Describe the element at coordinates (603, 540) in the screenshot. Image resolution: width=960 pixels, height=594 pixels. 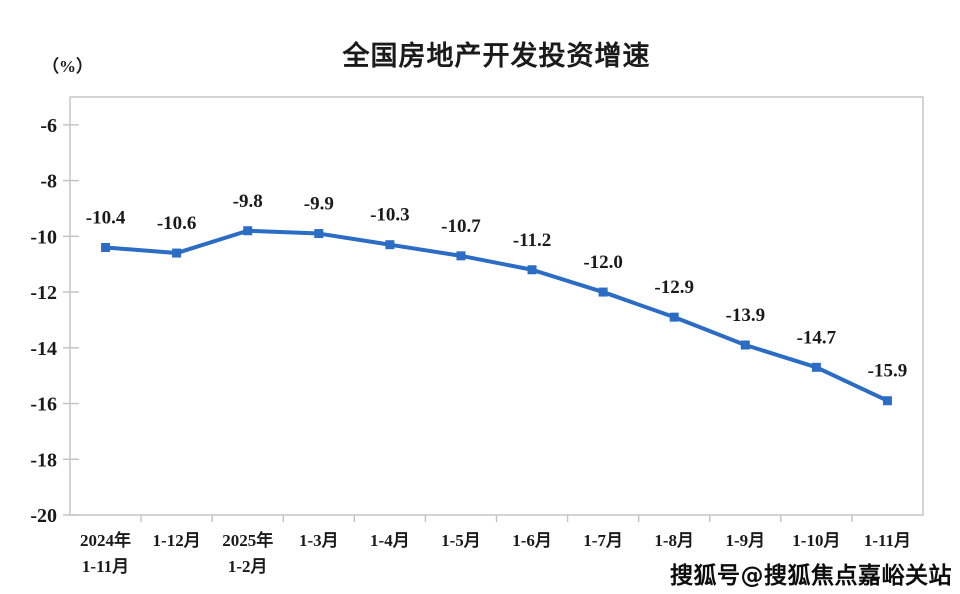
I see `x-category-label: 1-7月` at that location.